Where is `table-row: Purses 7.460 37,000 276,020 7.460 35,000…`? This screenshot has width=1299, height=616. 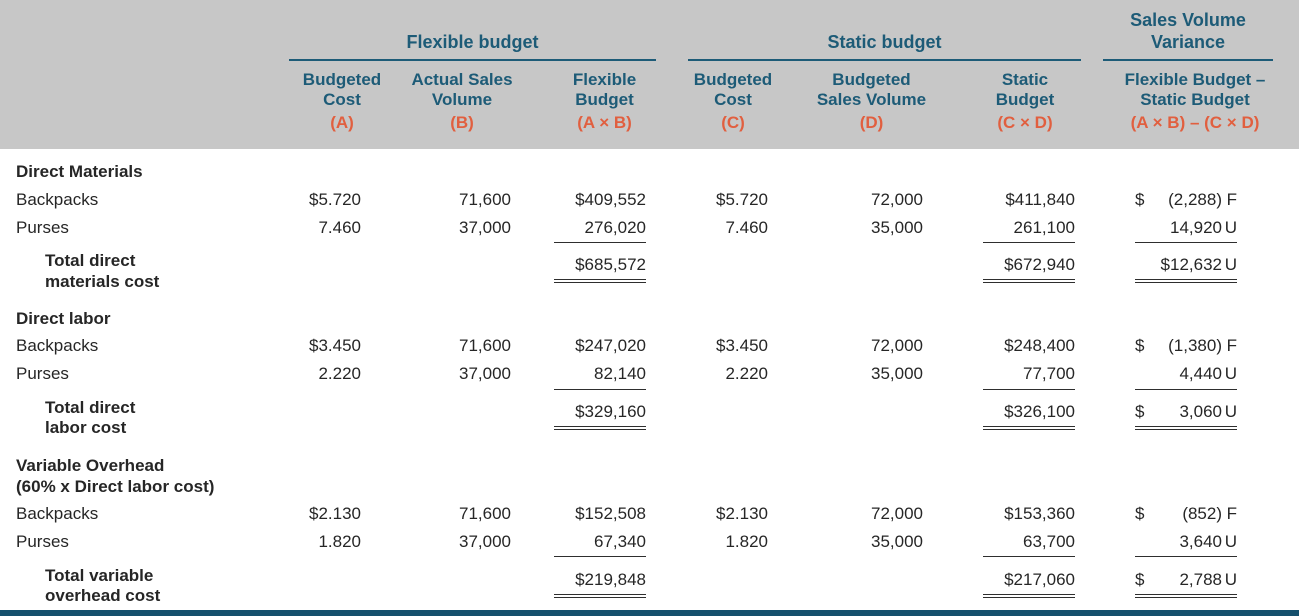
table-row: Purses 7.460 37,000 276,020 7.460 35,000… is located at coordinates (654, 231).